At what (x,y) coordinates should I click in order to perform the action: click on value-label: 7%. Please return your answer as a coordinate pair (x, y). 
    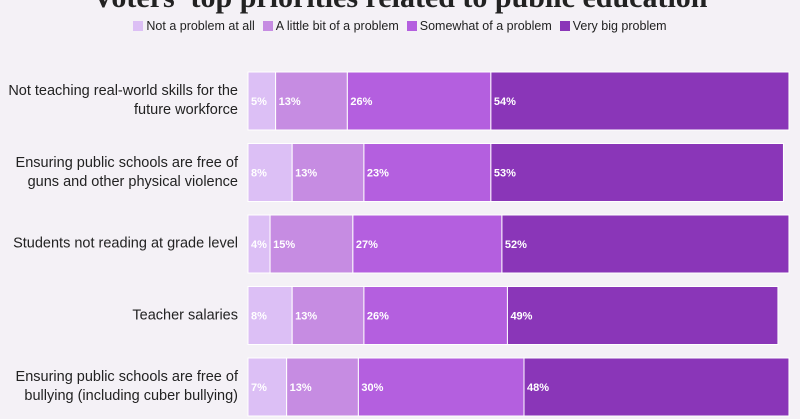
    Looking at the image, I should click on (259, 388).